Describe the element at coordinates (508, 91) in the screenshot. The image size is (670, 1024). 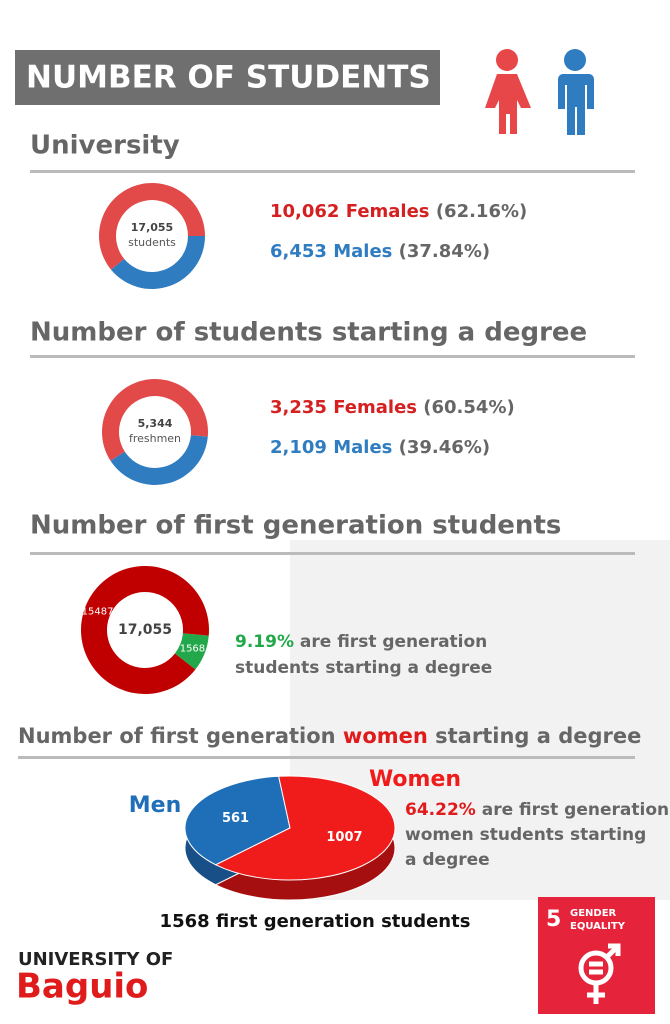
I see `female-icon` at that location.